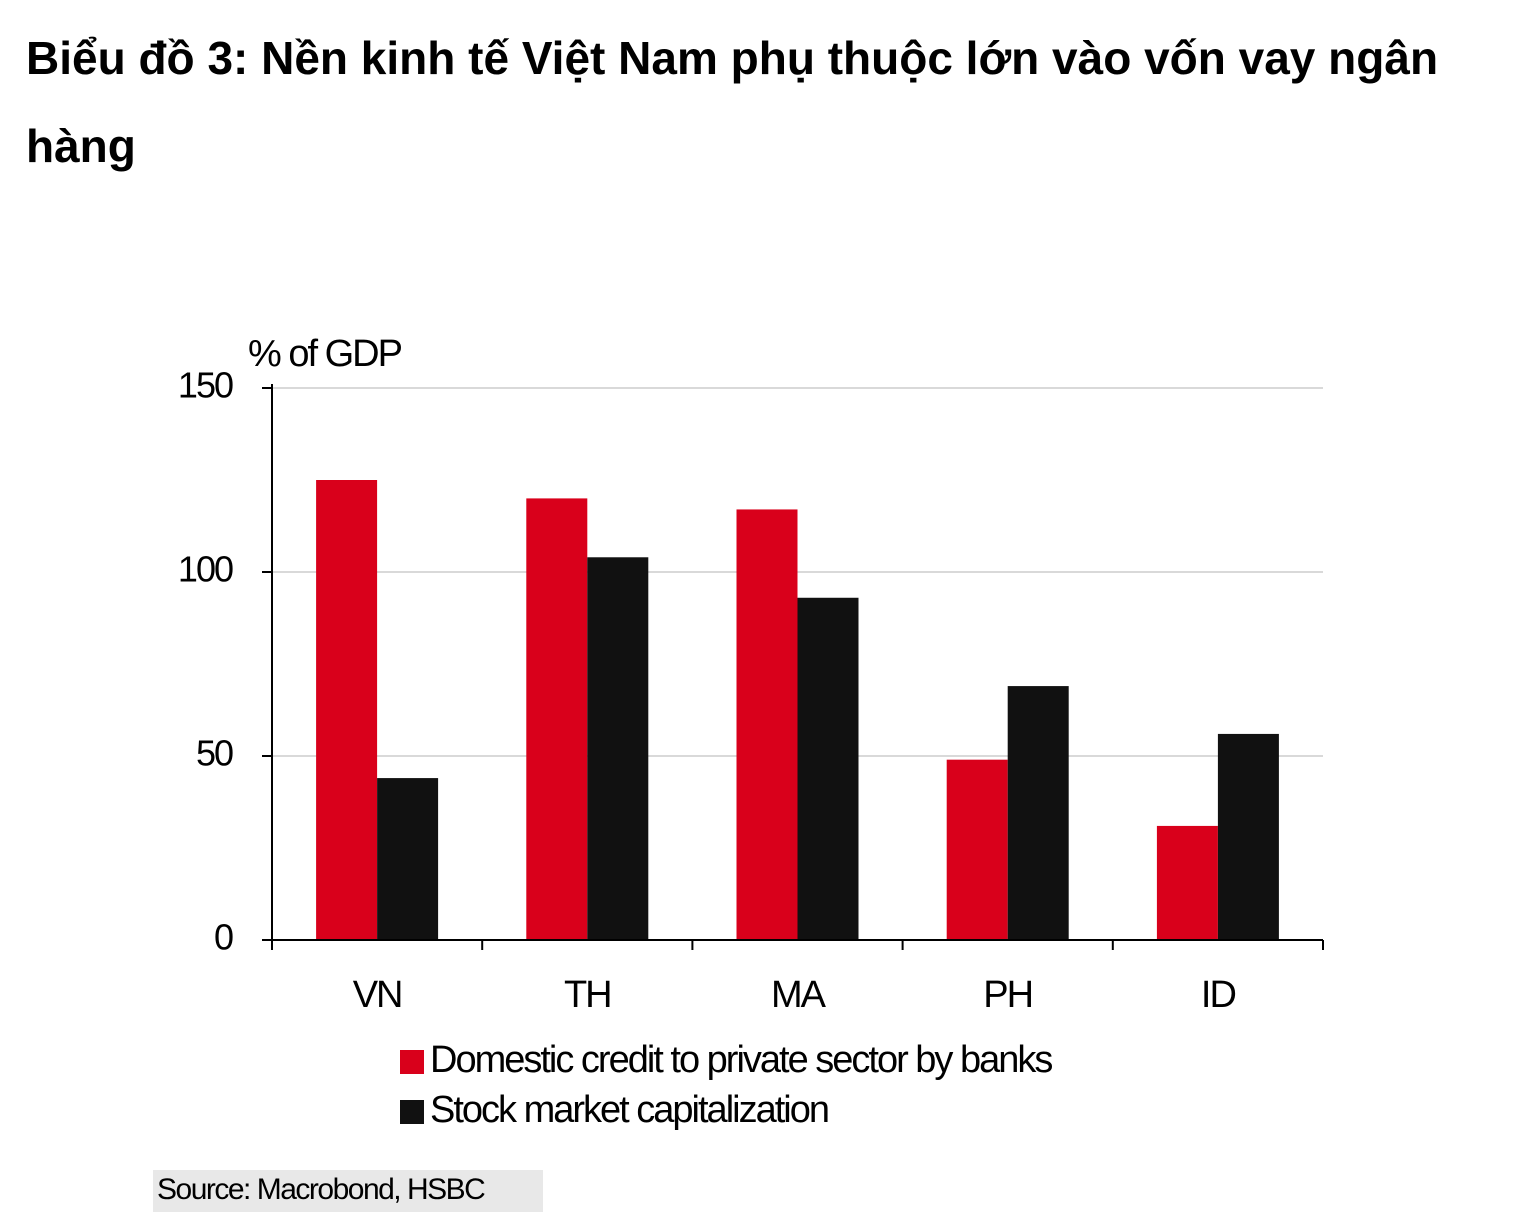 Image resolution: width=1536 pixels, height=1222 pixels. Describe the element at coordinates (214, 753) in the screenshot. I see `y-tick-label: 50` at that location.